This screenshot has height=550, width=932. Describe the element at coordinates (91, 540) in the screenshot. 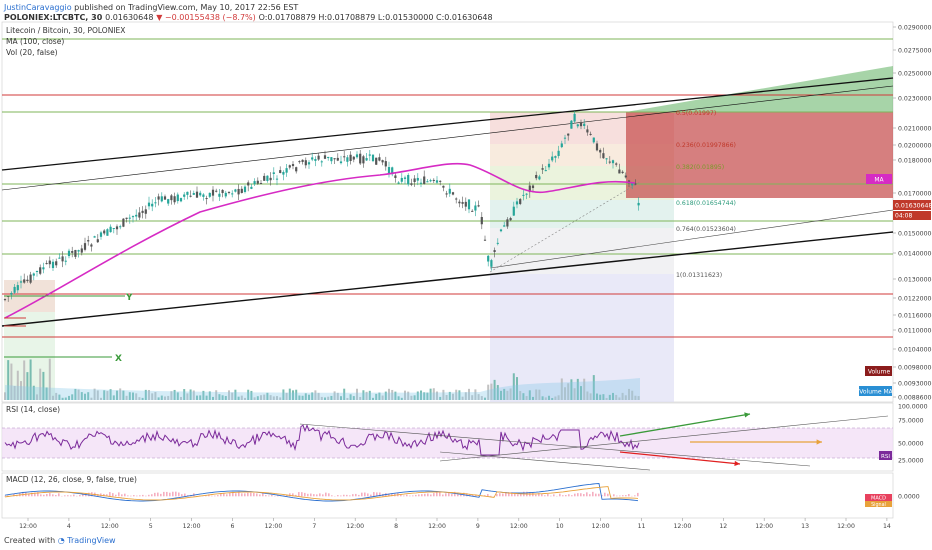

I see `tradingview-brand: TradingView` at that location.